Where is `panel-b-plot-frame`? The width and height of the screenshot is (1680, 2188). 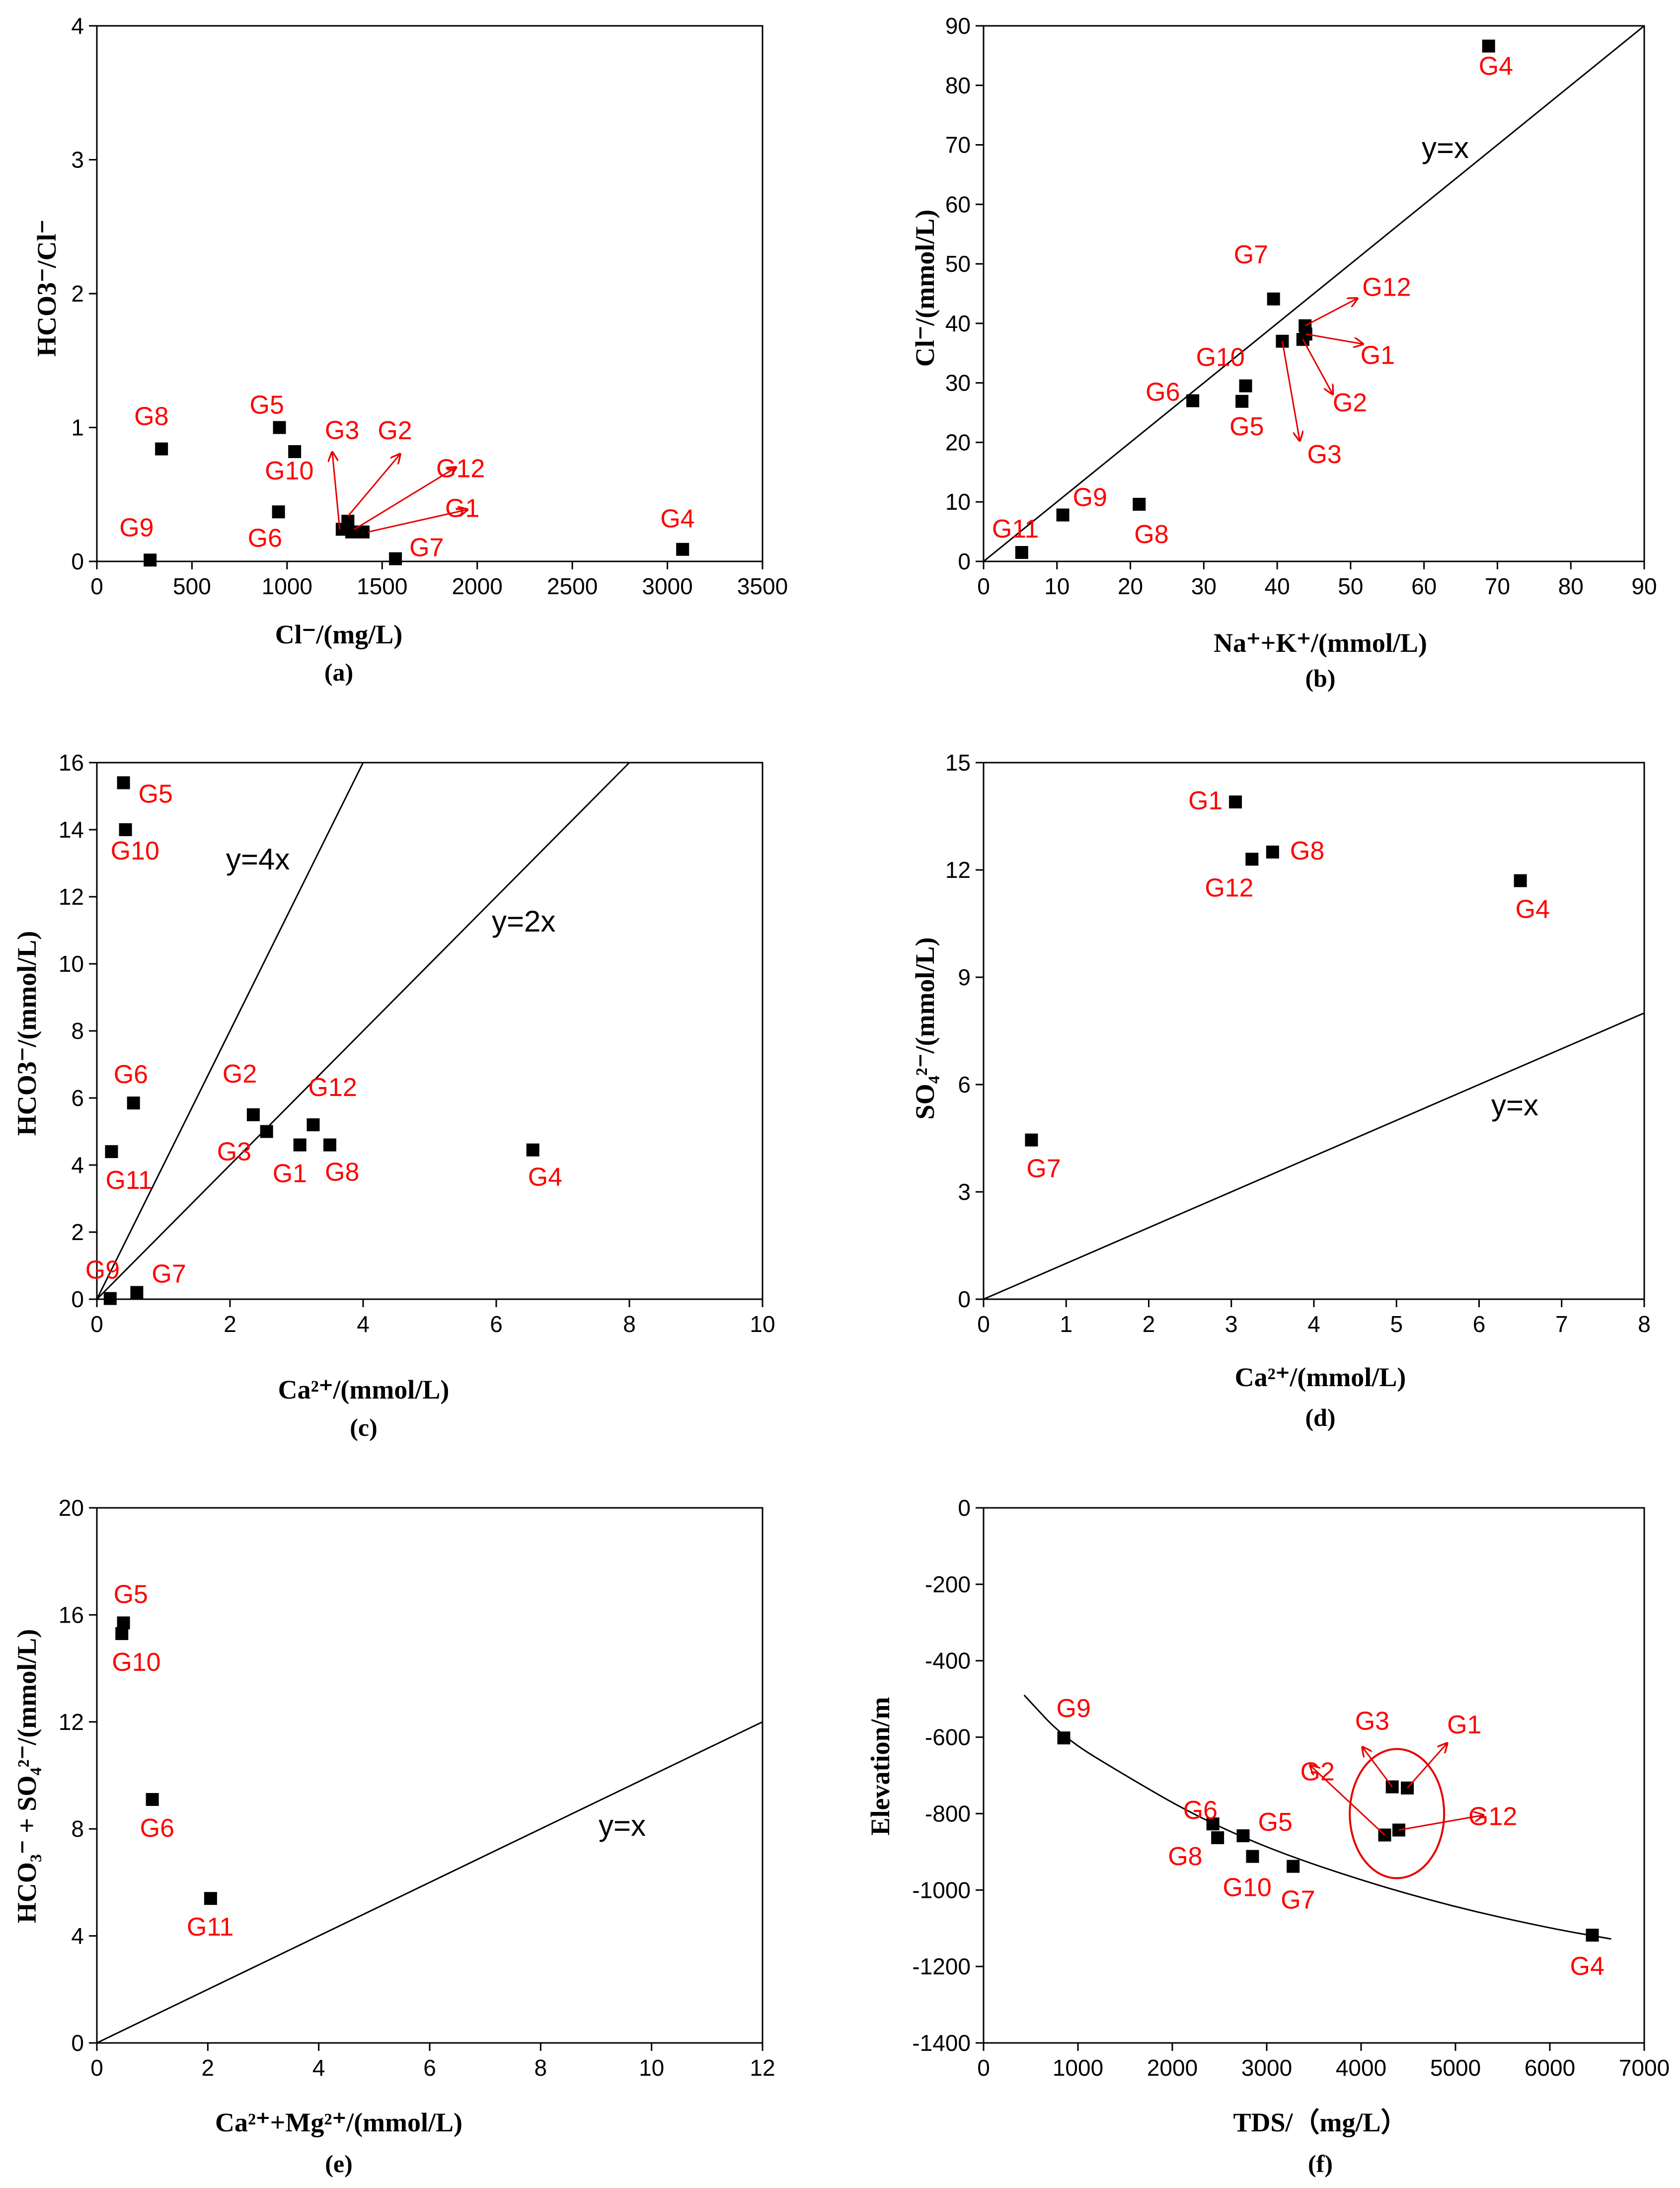 panel-b-plot-frame is located at coordinates (1314, 293).